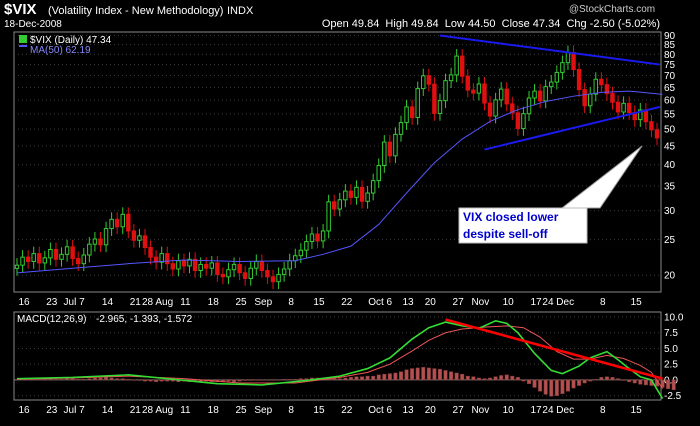  What do you see at coordinates (671, 349) in the screenshot?
I see `macd-y-tick: 5.0` at bounding box center [671, 349].